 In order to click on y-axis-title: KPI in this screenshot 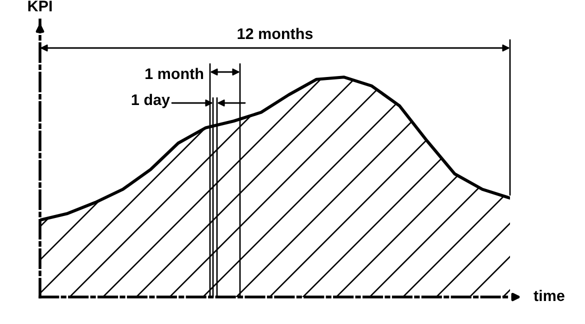, I will do `click(40, 6)`.